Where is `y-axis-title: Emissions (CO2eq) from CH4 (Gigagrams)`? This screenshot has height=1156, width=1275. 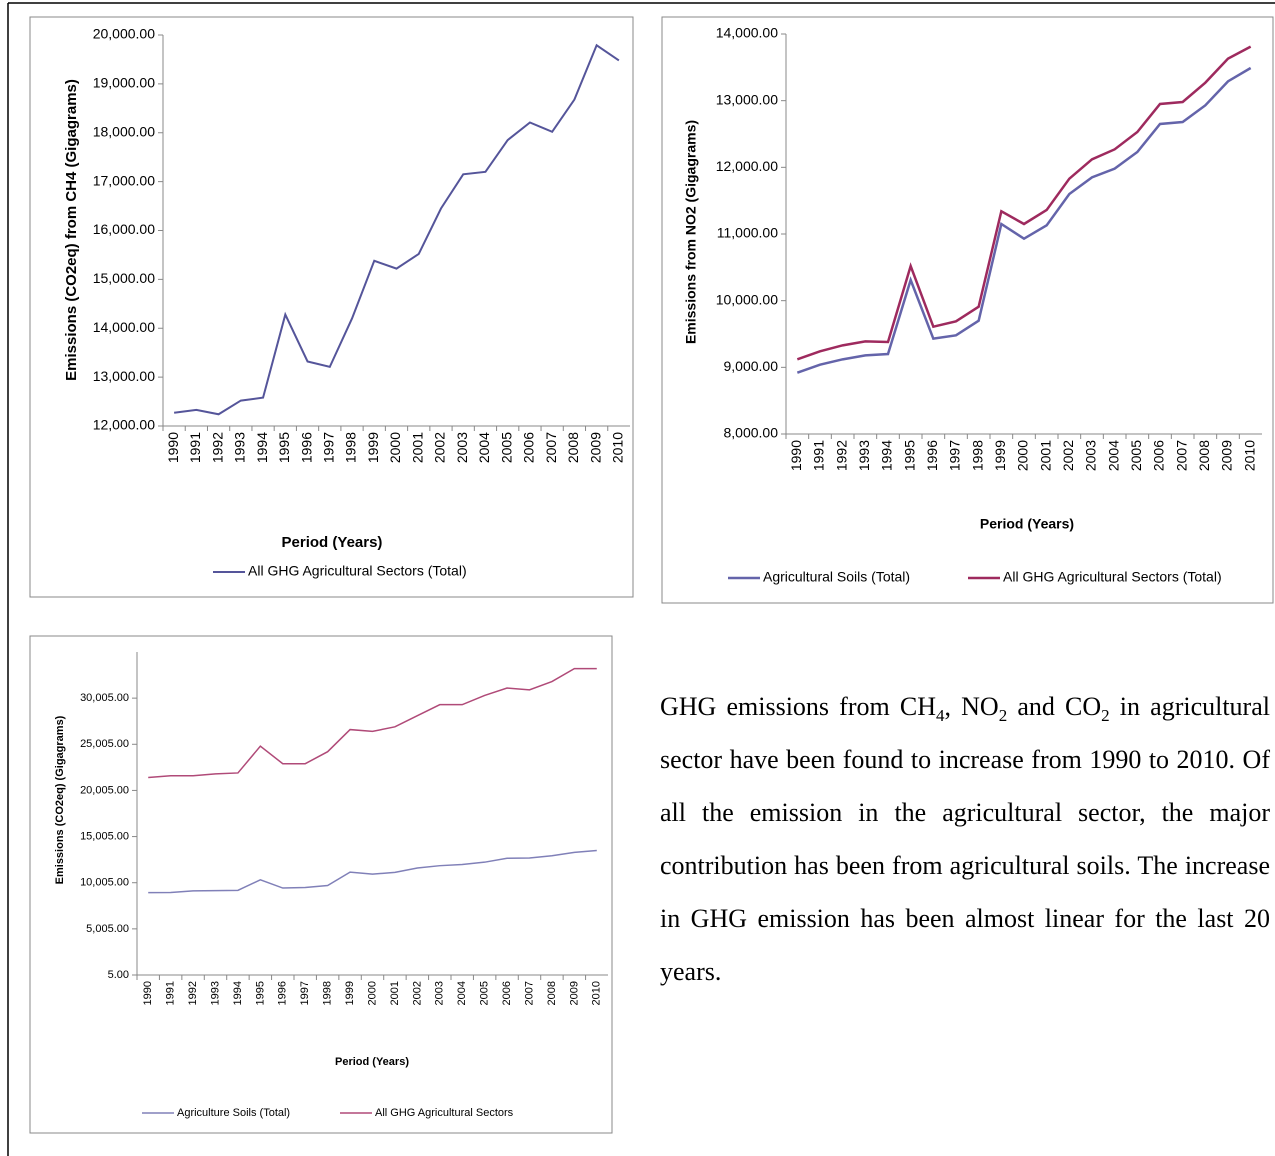 y-axis-title: Emissions (CO2eq) from CH4 (Gigagrams) is located at coordinates (71, 230).